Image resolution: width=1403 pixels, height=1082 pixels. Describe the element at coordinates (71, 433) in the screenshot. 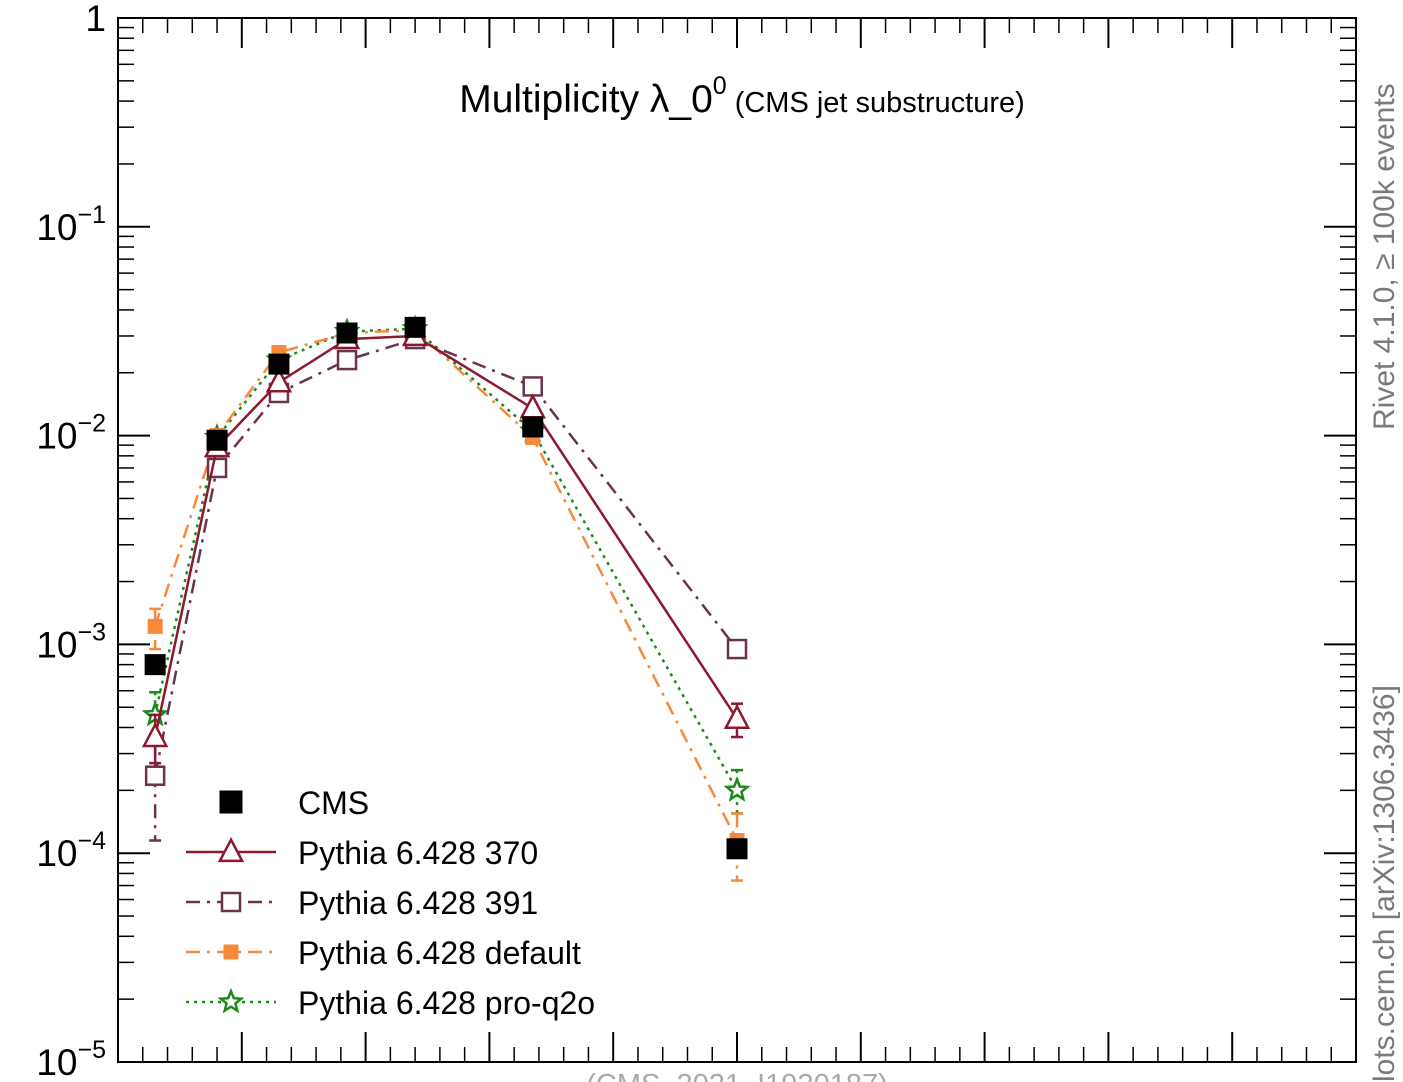

I see `y-tick-label: 10⁻²` at that location.